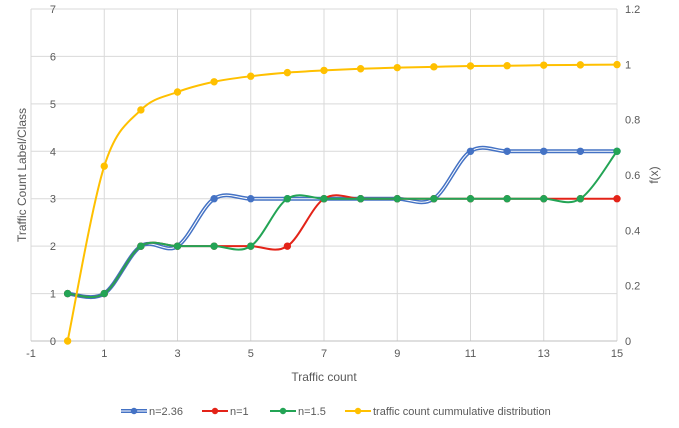  What do you see at coordinates (617, 354) in the screenshot?
I see `x-tick-label: 15` at bounding box center [617, 354].